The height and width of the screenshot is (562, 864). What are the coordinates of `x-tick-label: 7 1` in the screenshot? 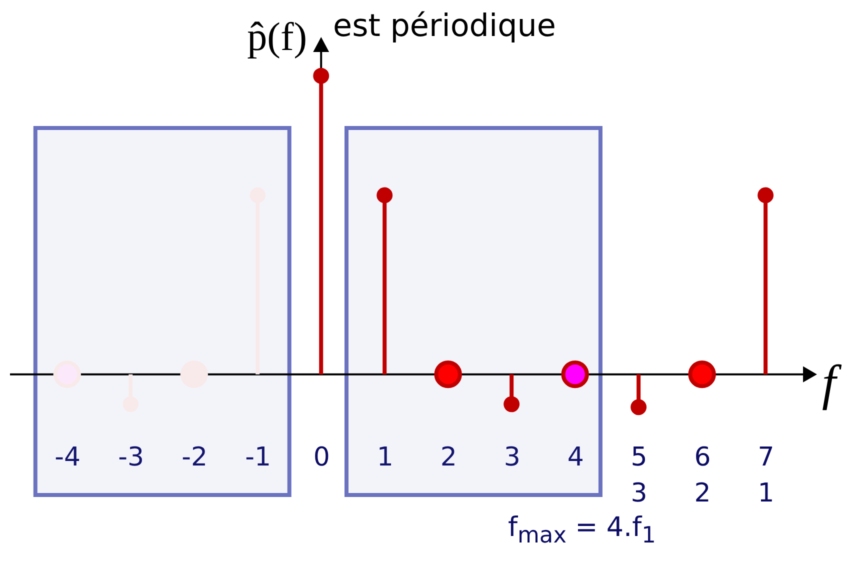 It's located at (766, 475).